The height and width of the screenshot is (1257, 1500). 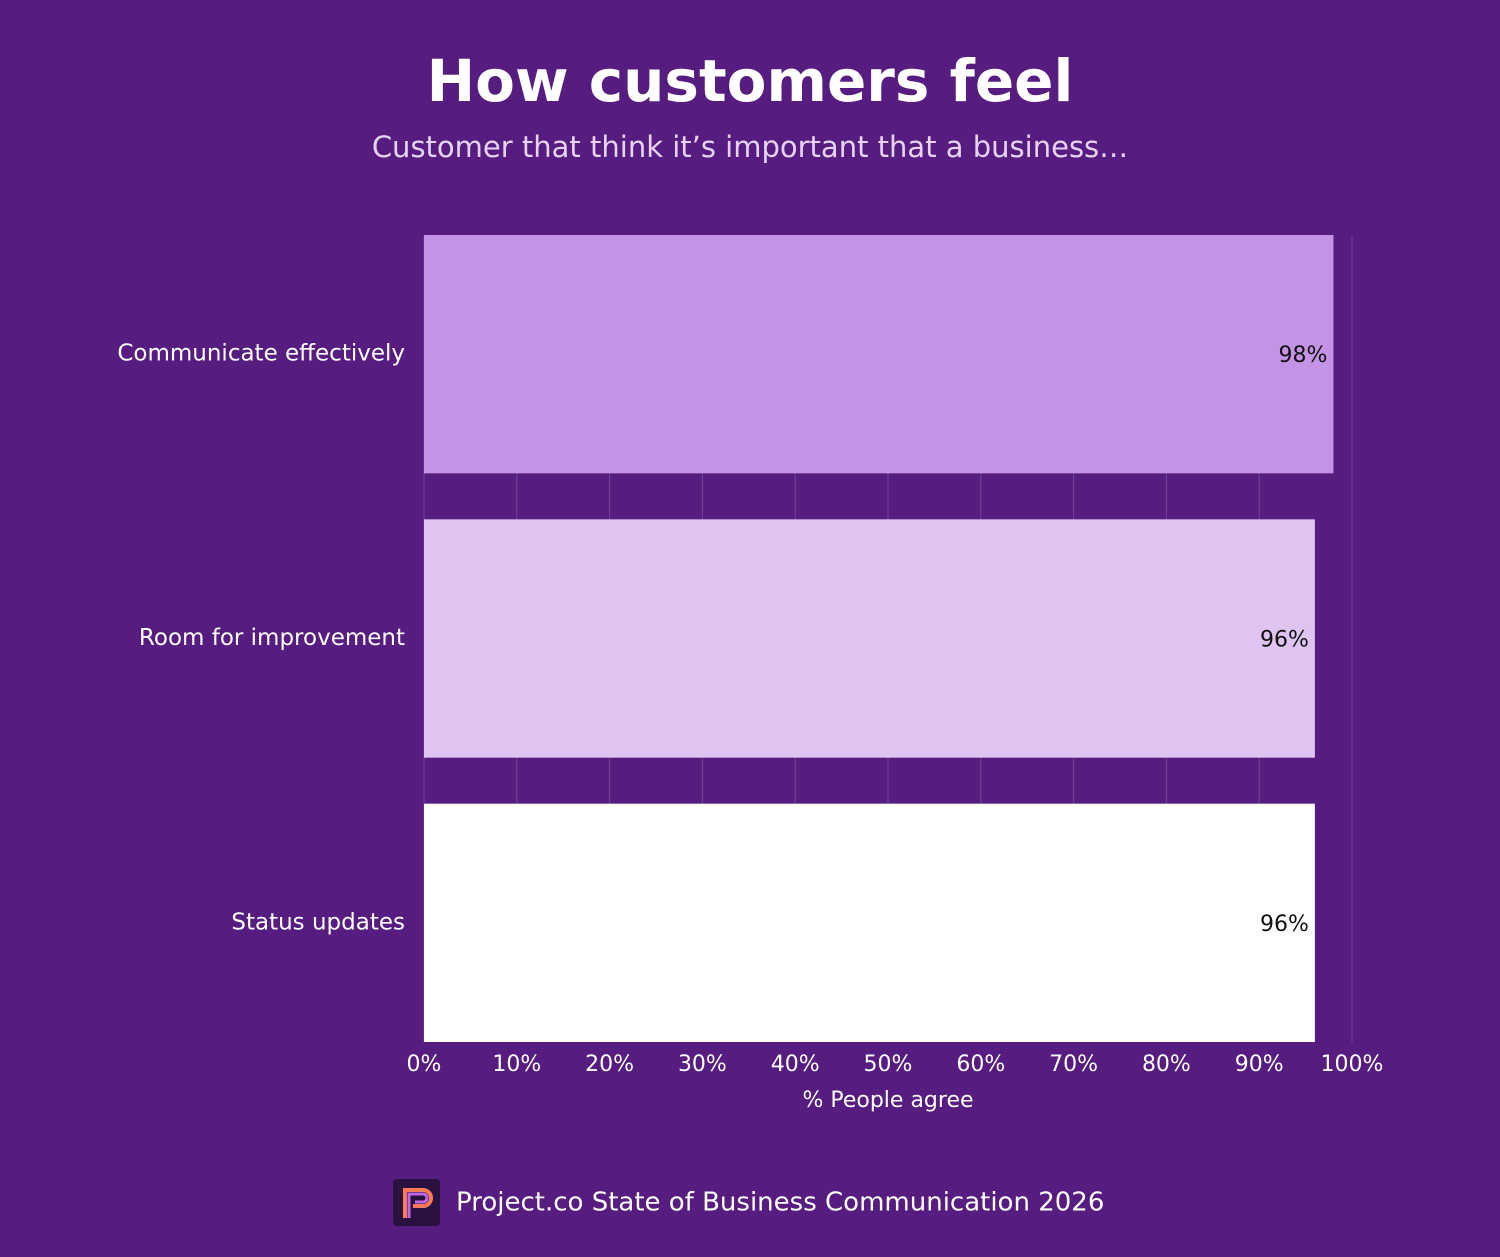 What do you see at coordinates (318, 922) in the screenshot?
I see `category-label: Status updates` at bounding box center [318, 922].